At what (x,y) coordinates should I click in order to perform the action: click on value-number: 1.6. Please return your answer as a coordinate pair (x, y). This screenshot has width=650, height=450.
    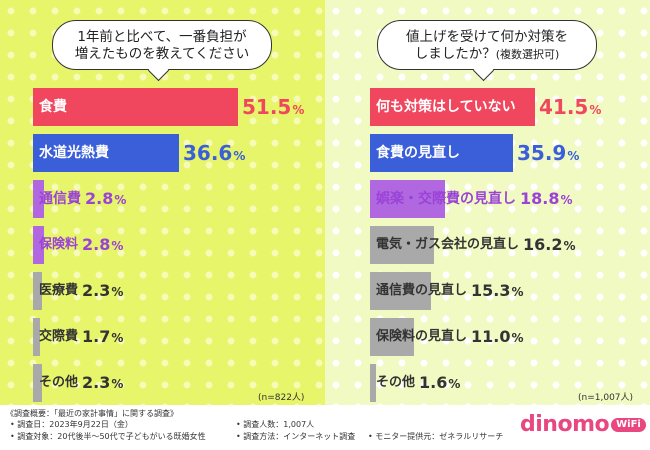
    Looking at the image, I should click on (433, 382).